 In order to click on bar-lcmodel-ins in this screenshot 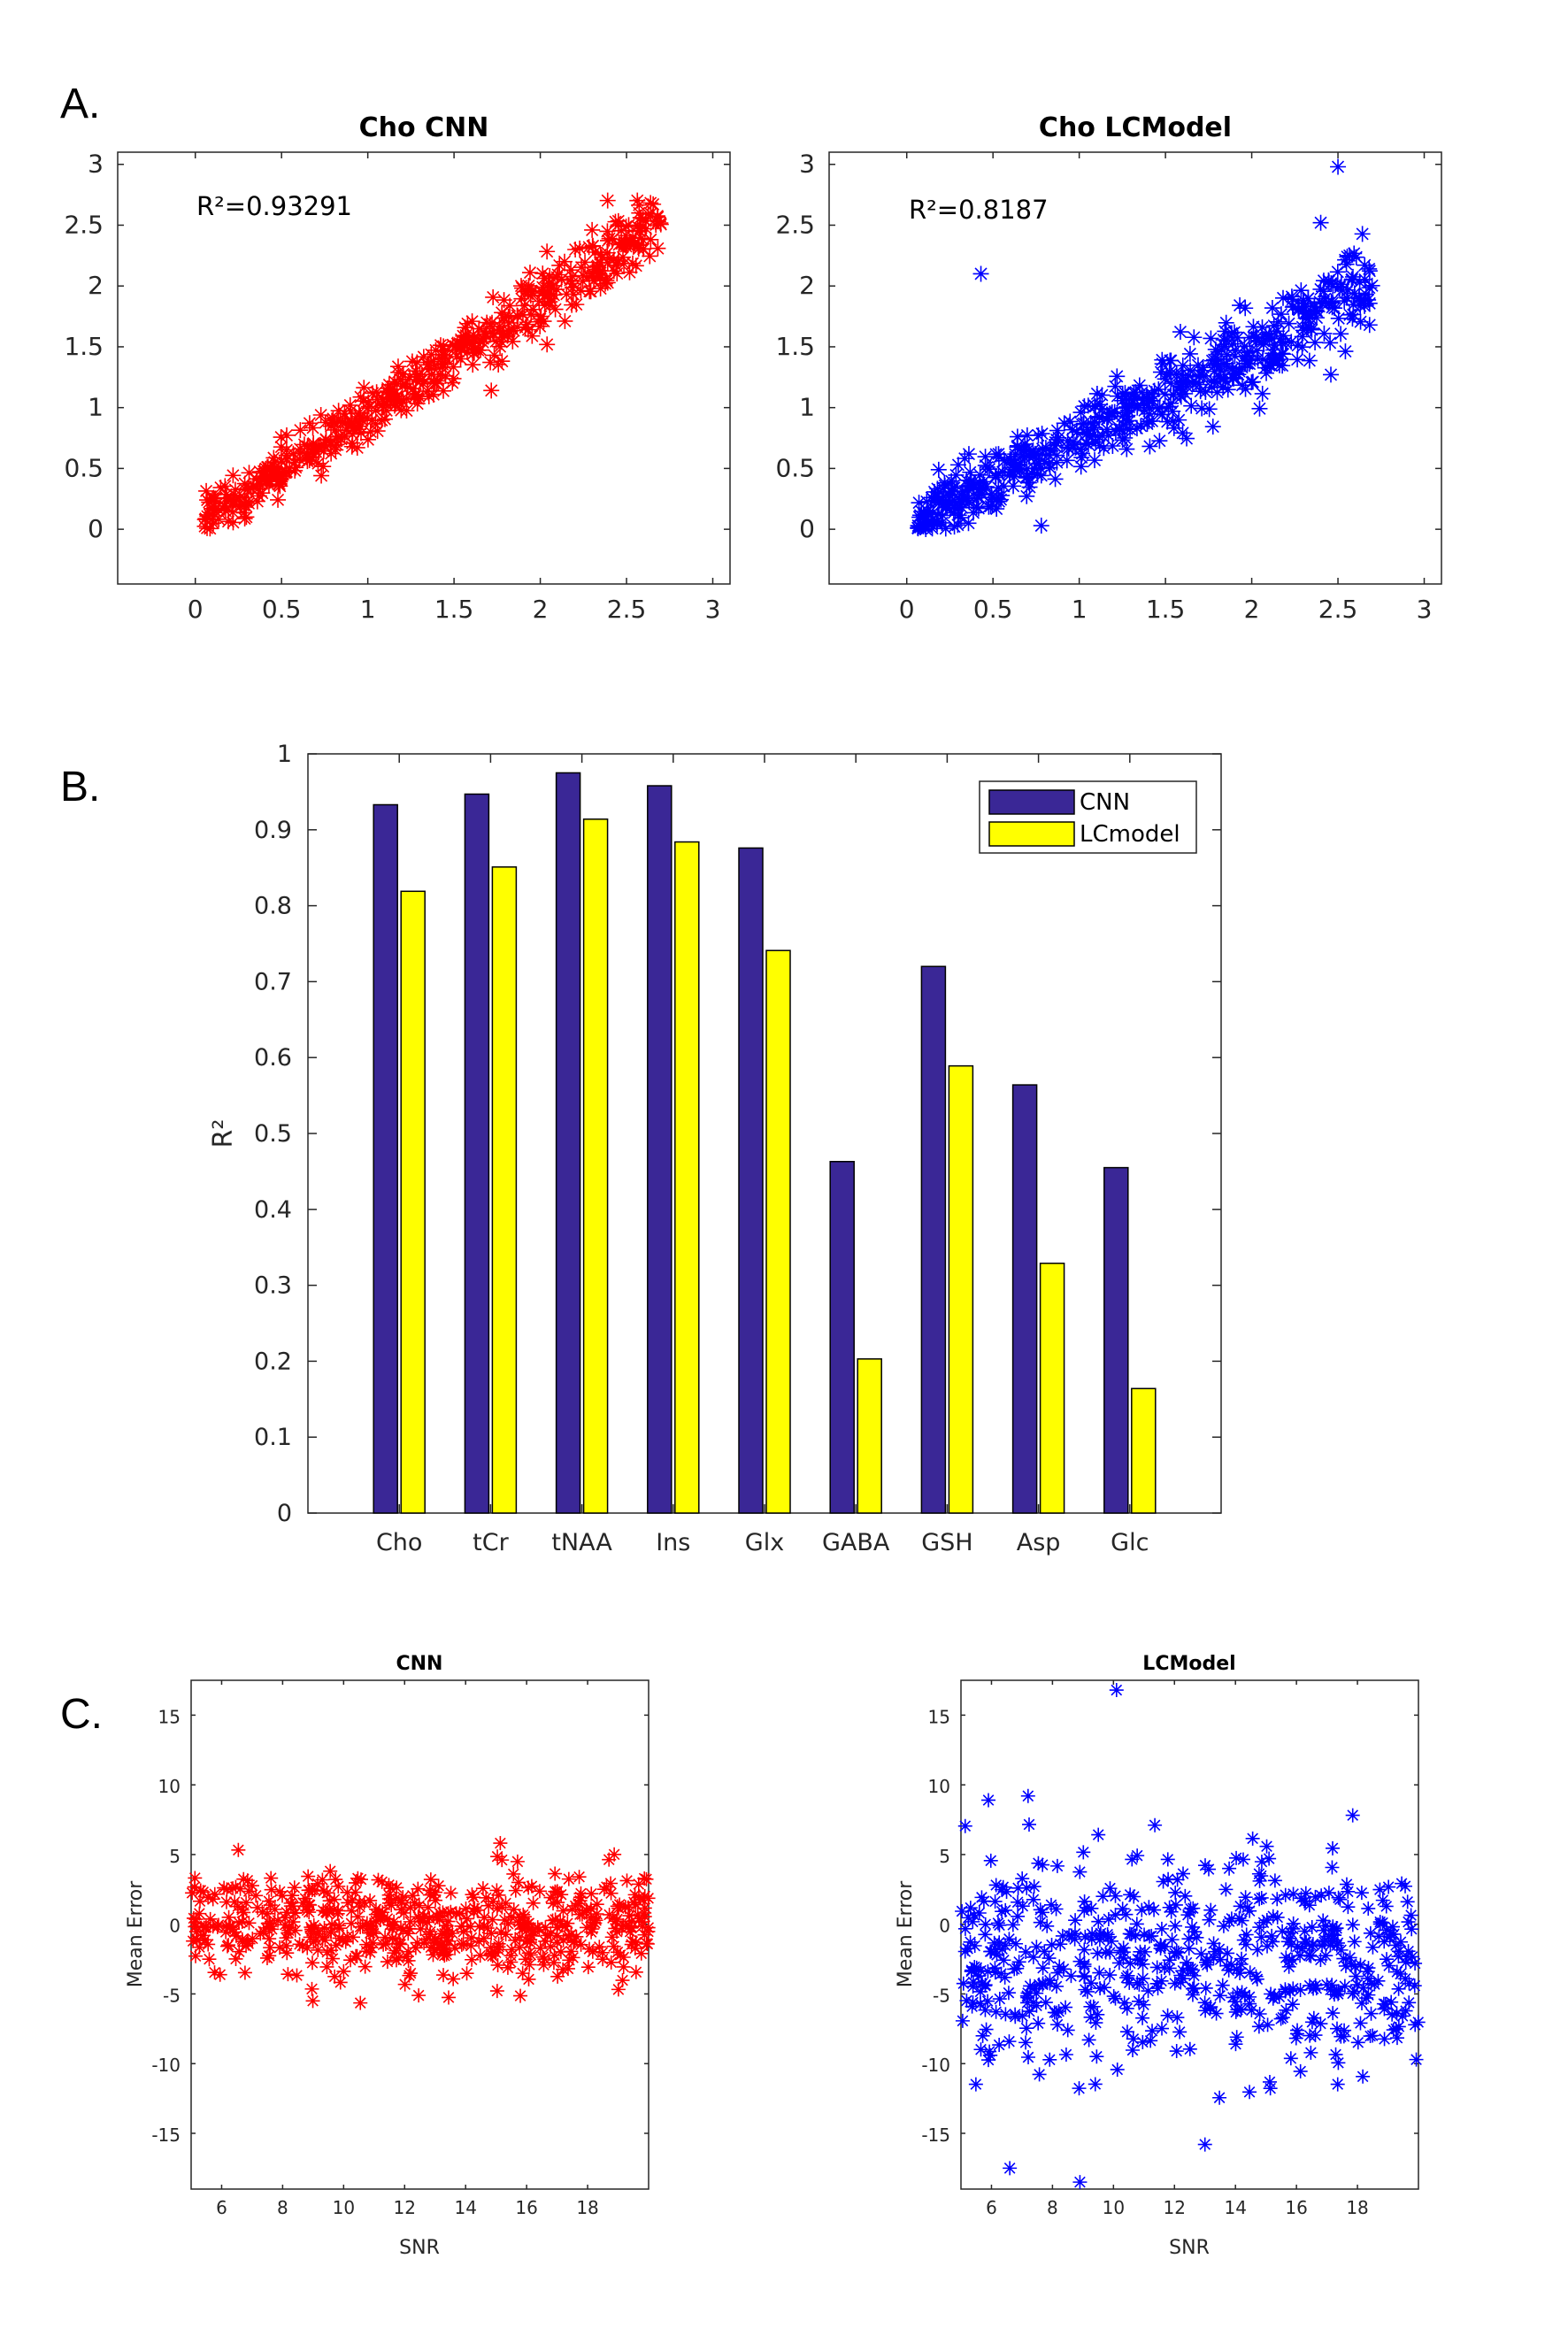, I will do `click(687, 1177)`.